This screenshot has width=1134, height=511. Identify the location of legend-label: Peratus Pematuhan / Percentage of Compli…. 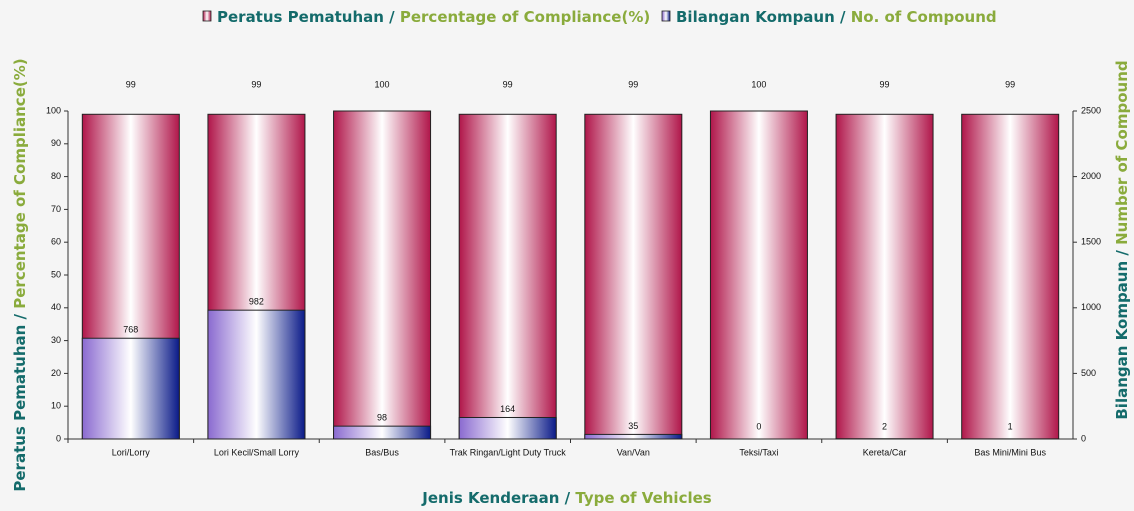
(433, 17).